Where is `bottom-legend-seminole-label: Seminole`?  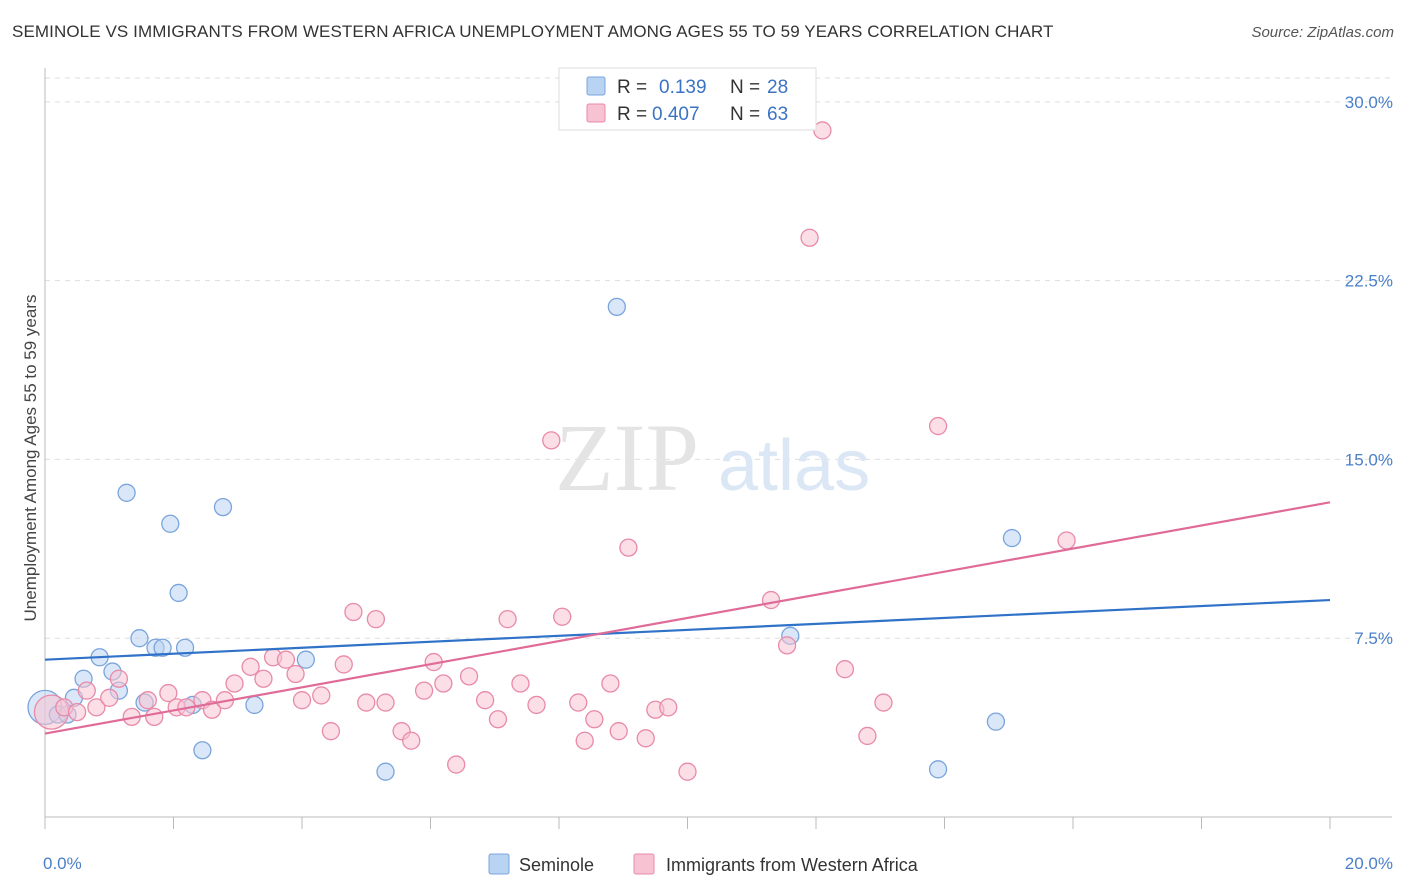 bottom-legend-seminole-label: Seminole is located at coordinates (556, 865).